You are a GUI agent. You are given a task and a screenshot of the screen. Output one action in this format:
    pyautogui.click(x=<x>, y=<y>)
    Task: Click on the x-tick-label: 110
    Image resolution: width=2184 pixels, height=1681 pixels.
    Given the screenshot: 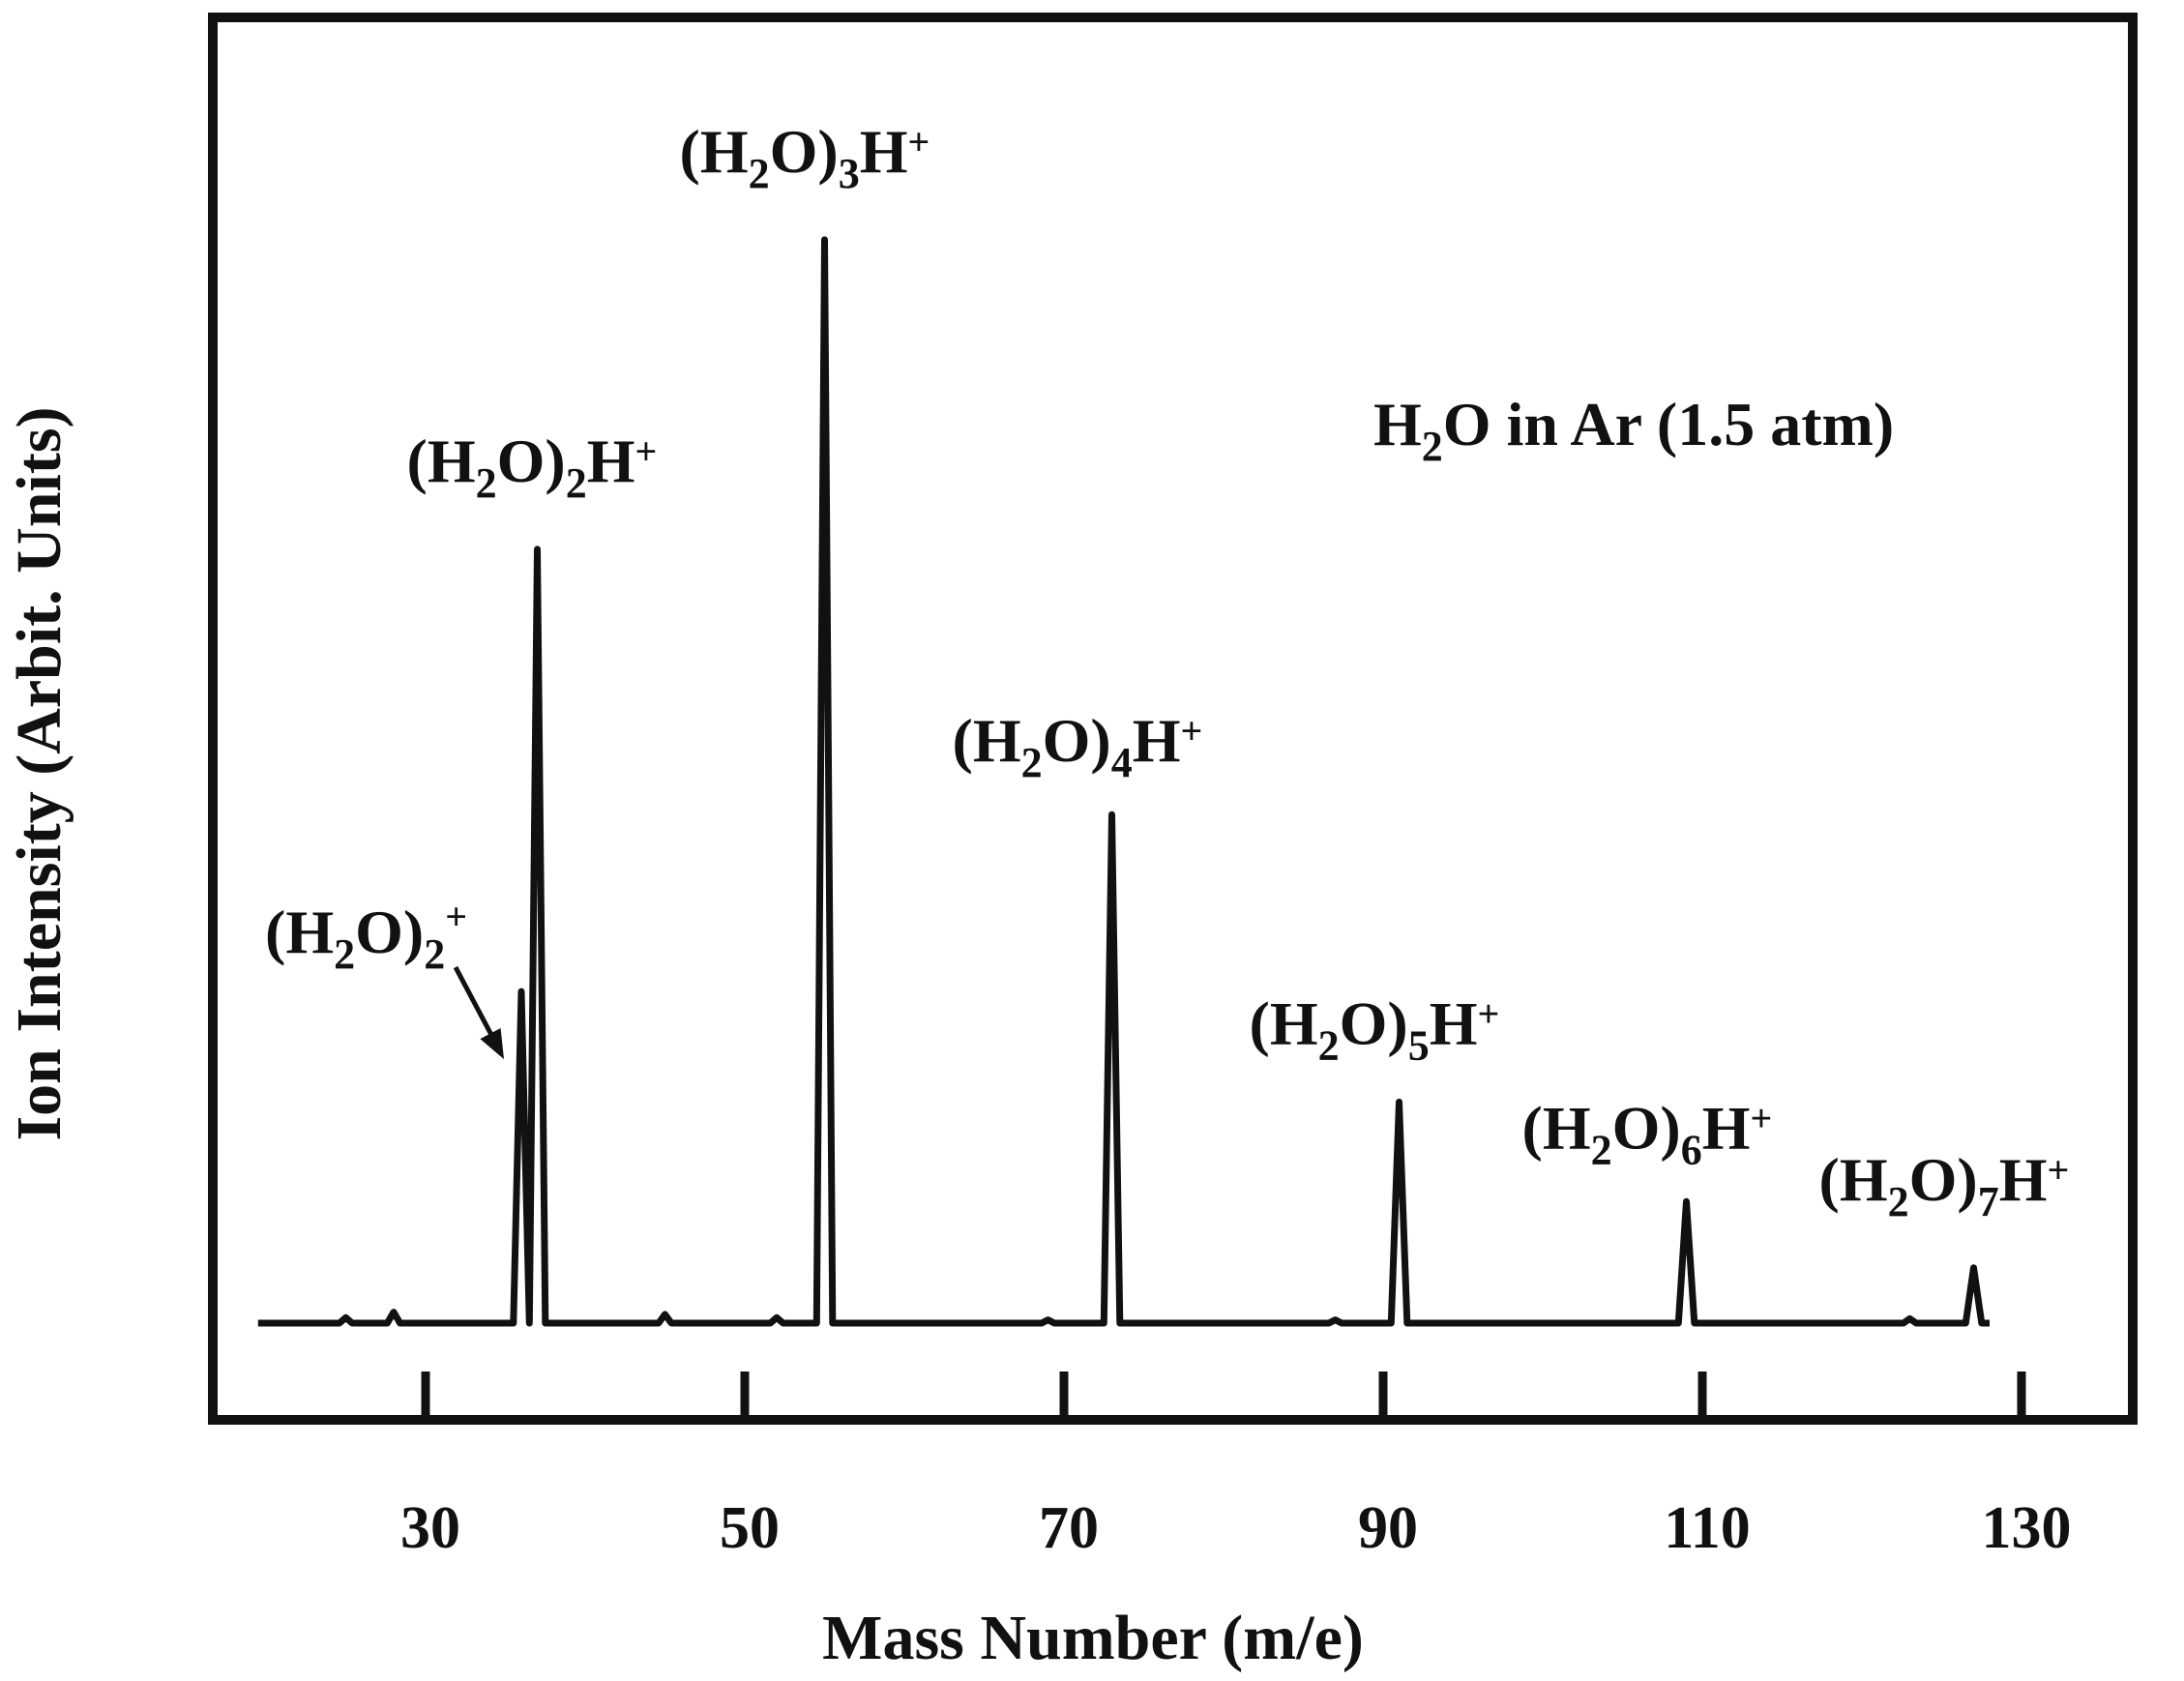 What is the action you would take?
    pyautogui.click(x=1707, y=1528)
    